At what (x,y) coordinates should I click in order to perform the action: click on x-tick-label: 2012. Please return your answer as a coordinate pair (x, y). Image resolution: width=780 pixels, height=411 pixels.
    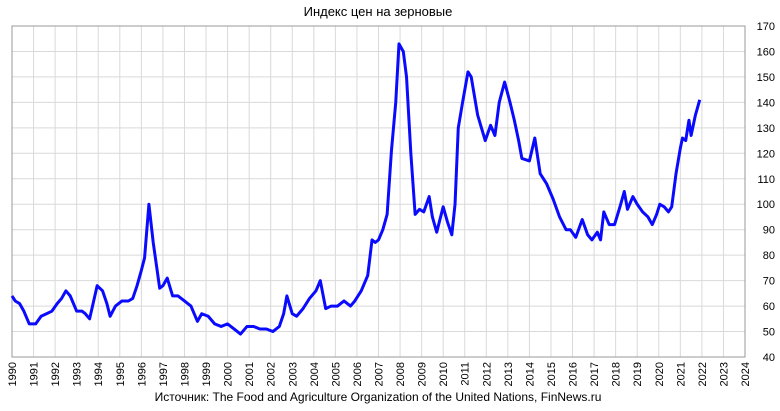
    Looking at the image, I should click on (487, 374).